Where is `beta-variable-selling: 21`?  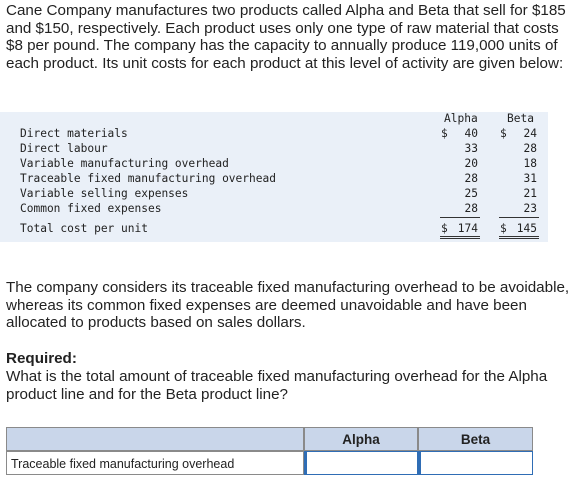
beta-variable-selling: 21 is located at coordinates (530, 193).